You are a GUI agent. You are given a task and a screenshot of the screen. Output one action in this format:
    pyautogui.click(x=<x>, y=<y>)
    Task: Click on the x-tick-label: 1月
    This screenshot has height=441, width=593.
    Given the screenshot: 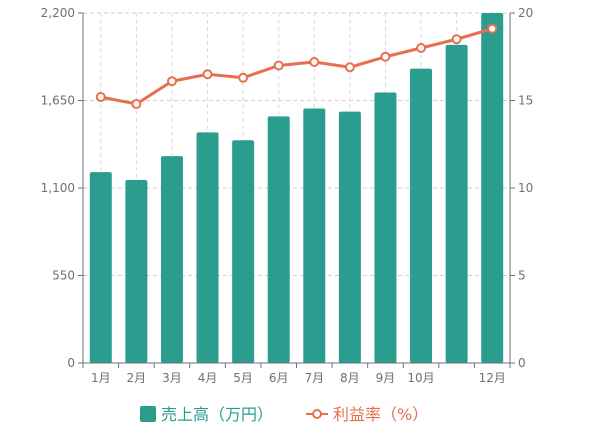 What is the action you would take?
    pyautogui.click(x=101, y=378)
    